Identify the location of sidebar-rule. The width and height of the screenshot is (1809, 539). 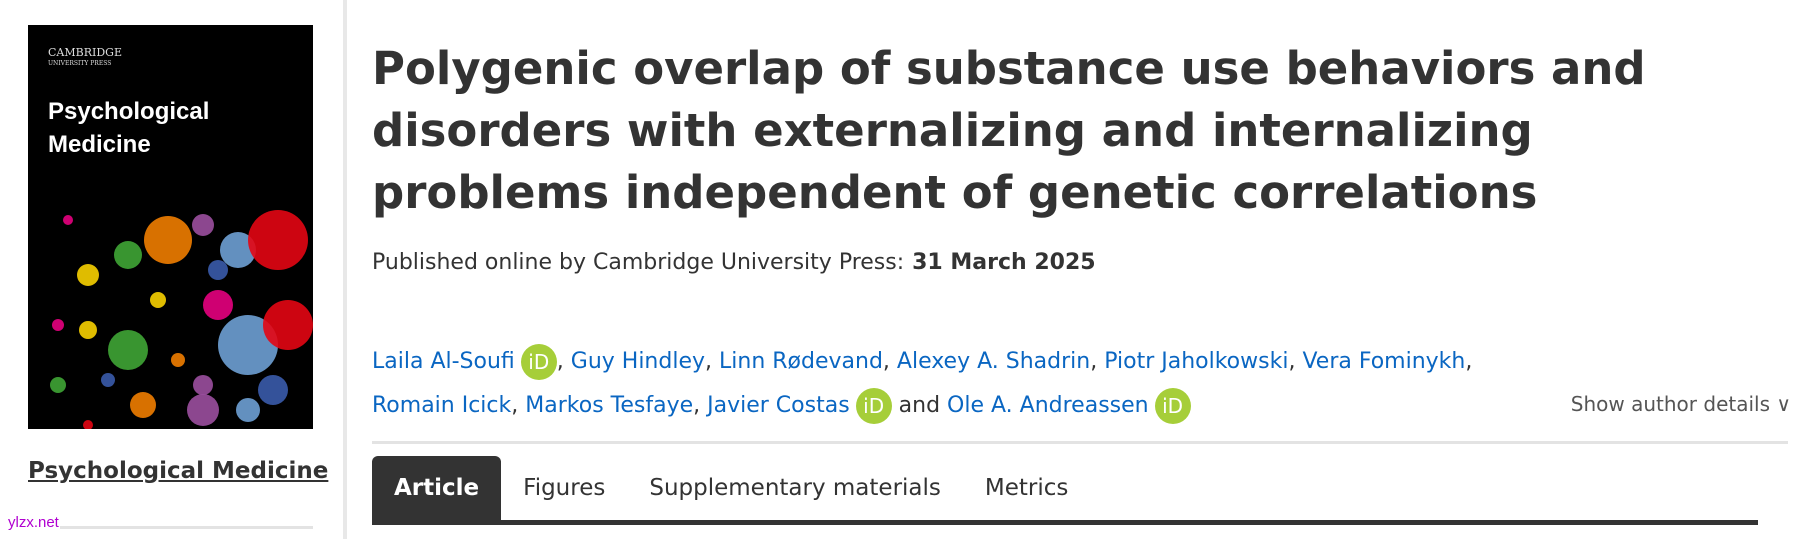
(186, 527).